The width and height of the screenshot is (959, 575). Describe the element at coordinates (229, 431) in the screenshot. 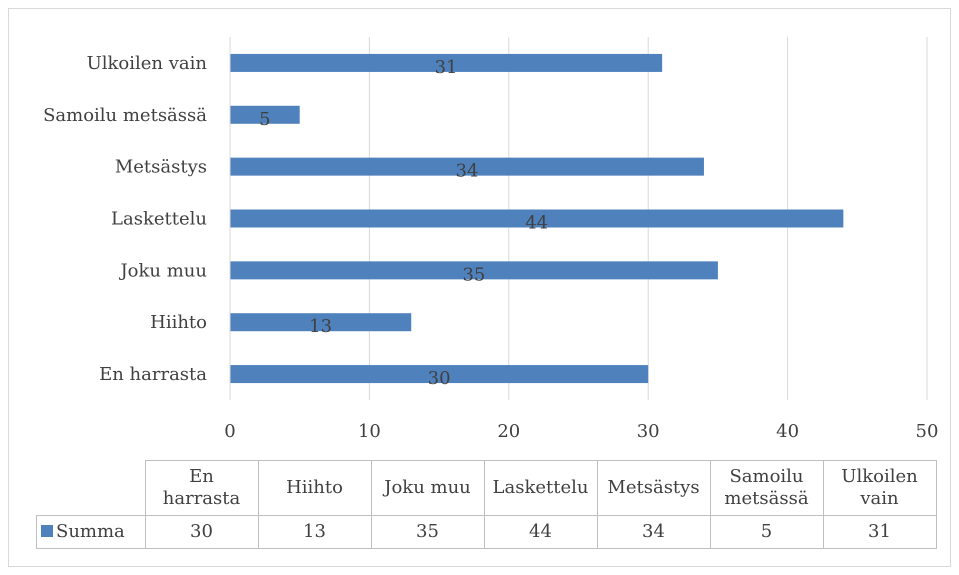

I see `x-tick-label: 0` at that location.